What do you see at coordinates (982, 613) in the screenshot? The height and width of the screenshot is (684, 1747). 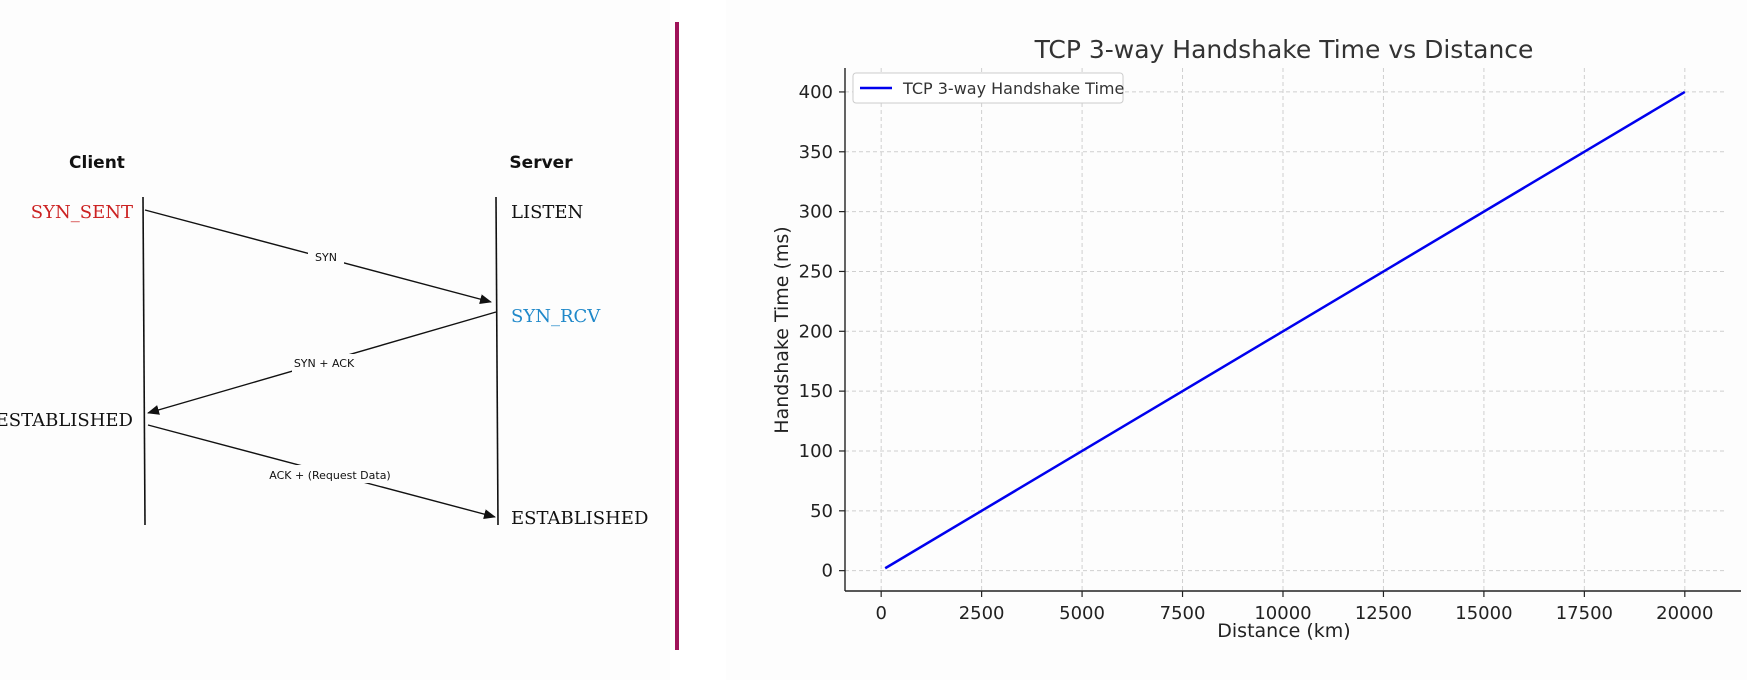 I see `x-tick-label: 2500` at bounding box center [982, 613].